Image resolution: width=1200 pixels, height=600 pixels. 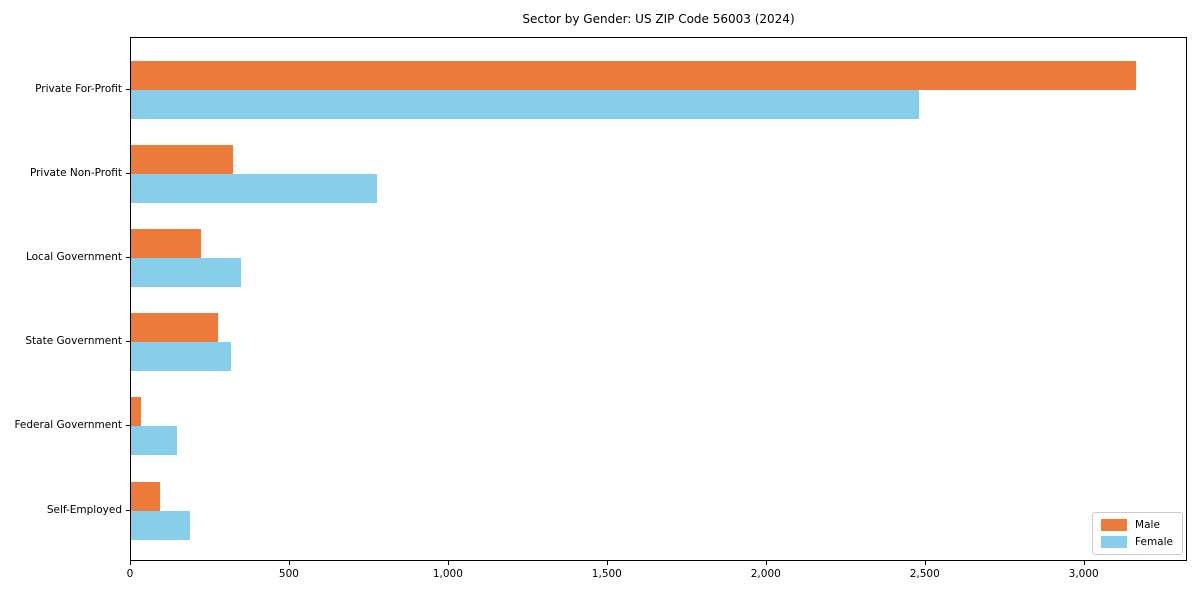 What do you see at coordinates (136, 412) in the screenshot?
I see `bar-male-federal-government` at bounding box center [136, 412].